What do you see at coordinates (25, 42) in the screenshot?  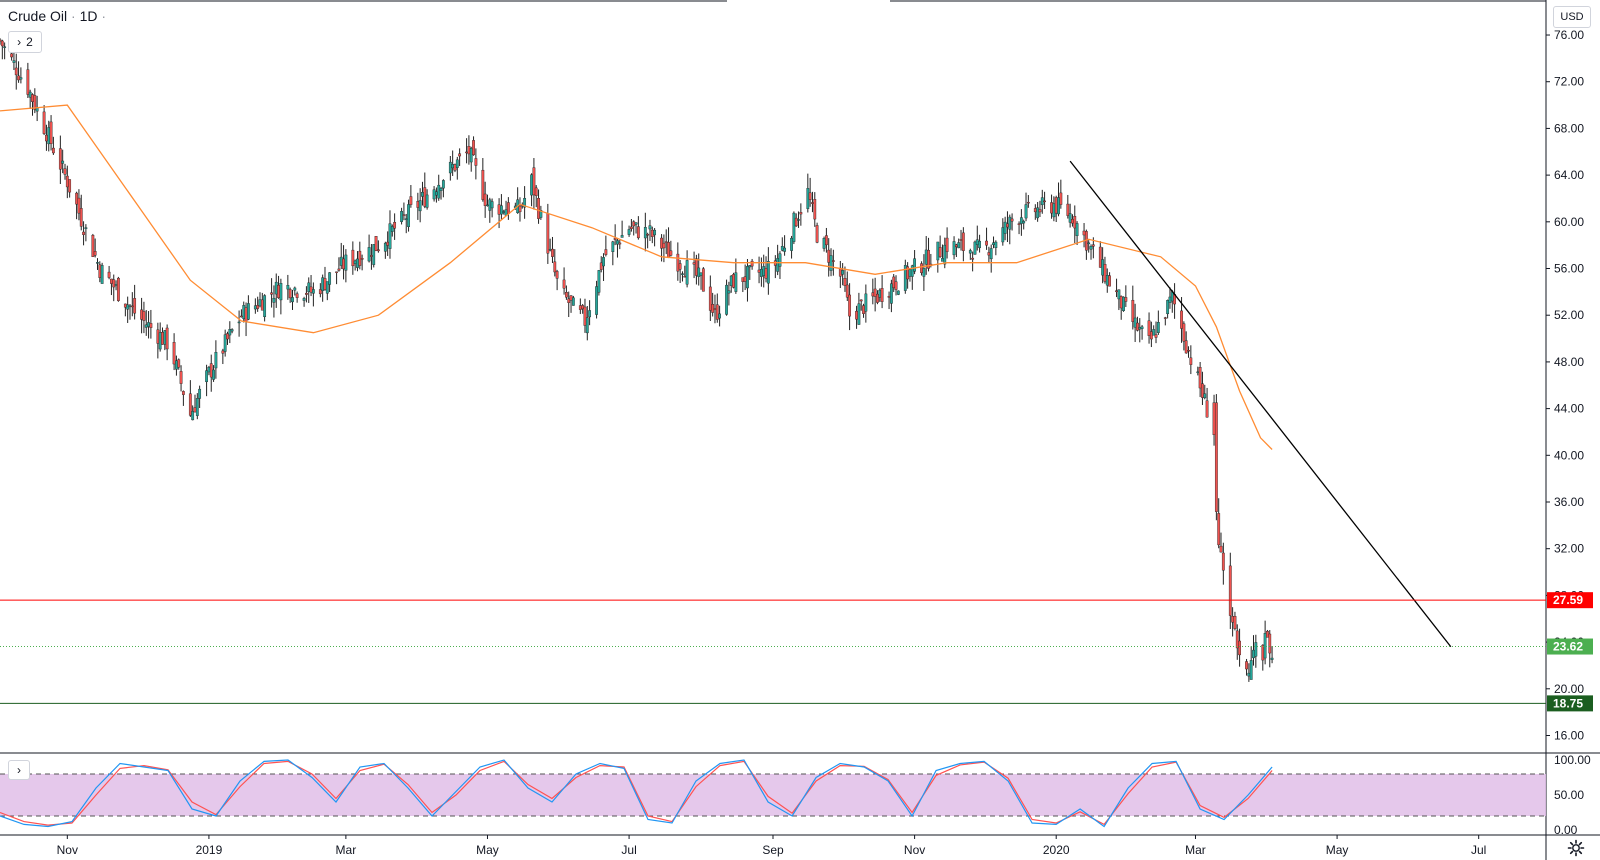 I see `indicators-collapse-button: › 2` at bounding box center [25, 42].